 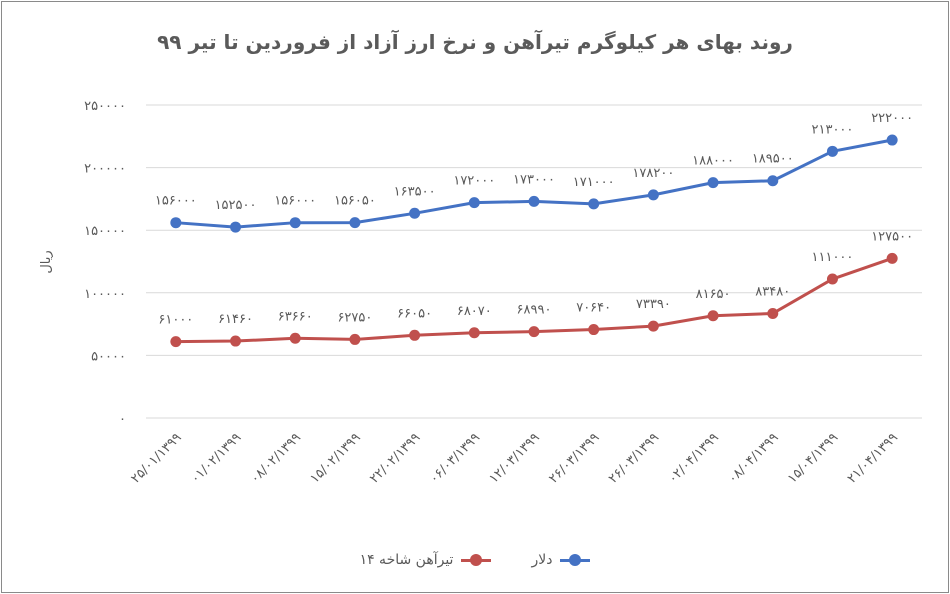 What do you see at coordinates (406, 560) in the screenshot?
I see `legend-label-steel: تیرآهن شاخه ۱۴` at bounding box center [406, 560].